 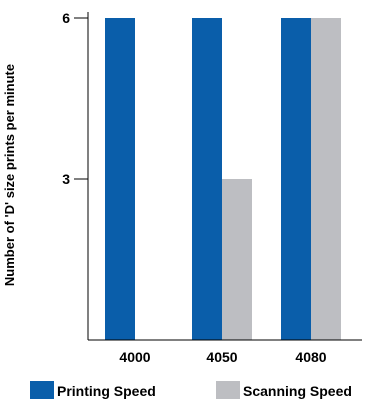 I want to click on x-tick-label-4080: 4080, so click(x=310, y=357).